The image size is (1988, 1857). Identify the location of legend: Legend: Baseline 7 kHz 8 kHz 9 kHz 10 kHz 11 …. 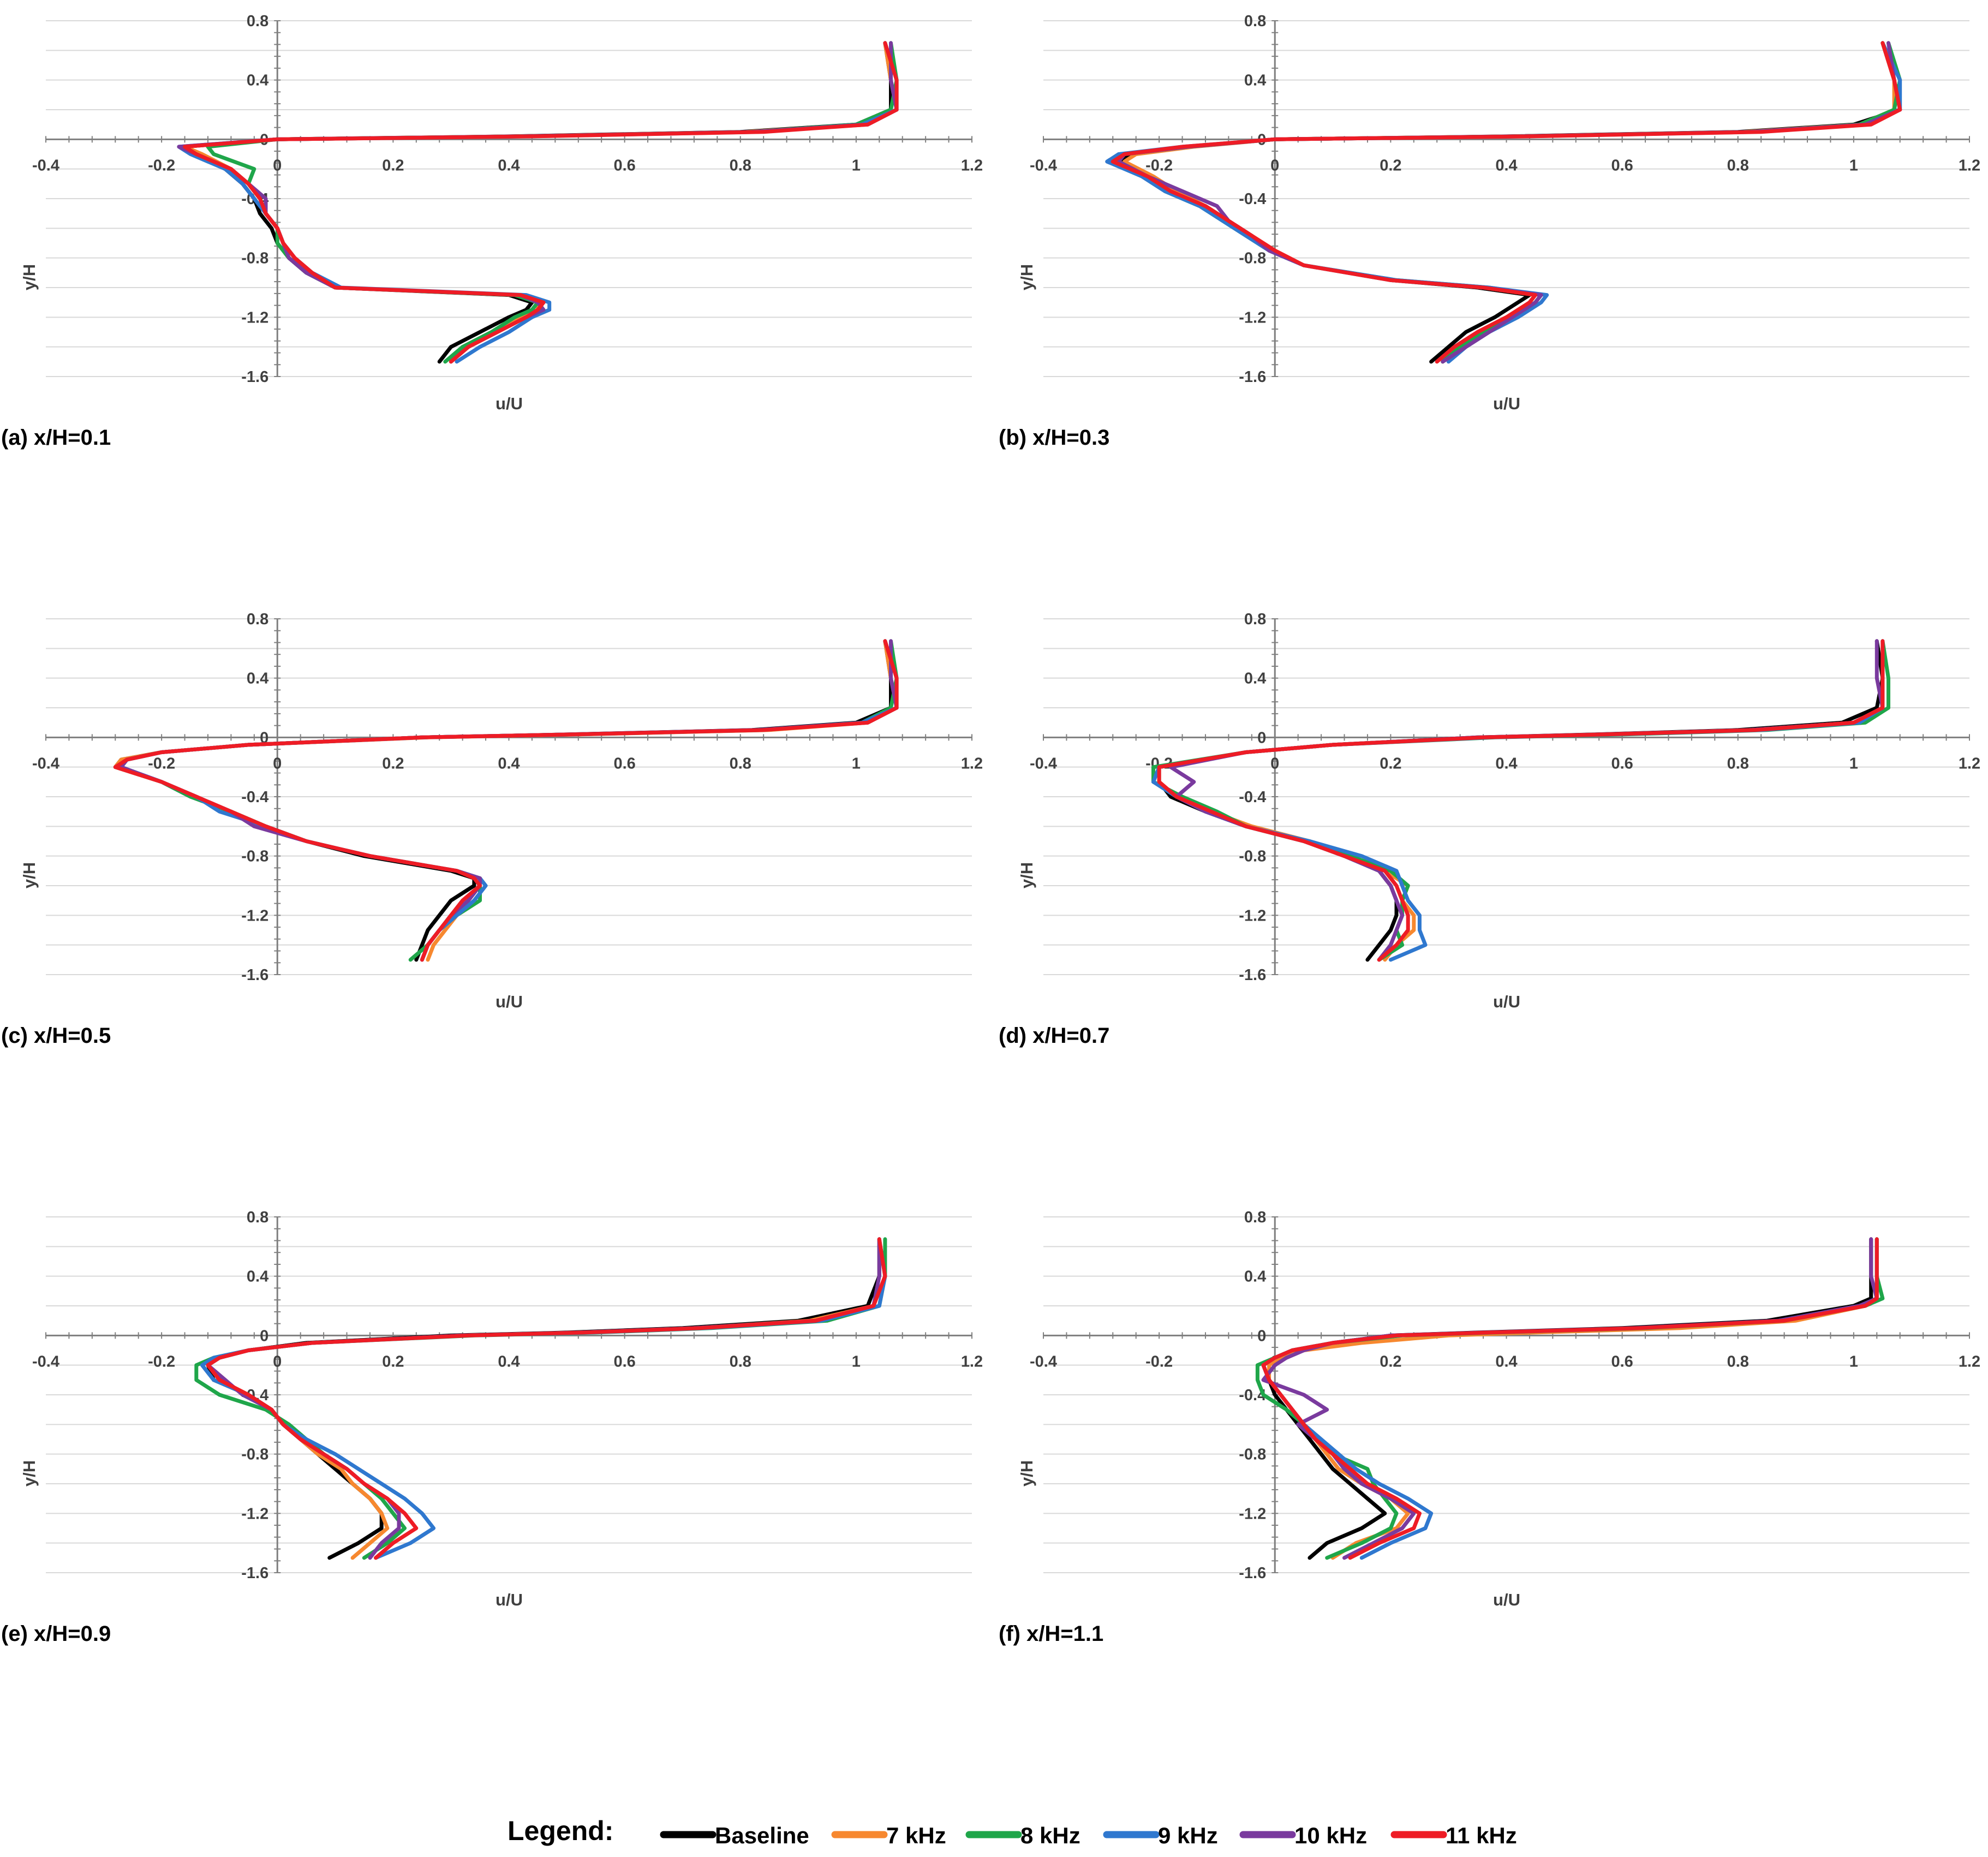
(1012, 1832).